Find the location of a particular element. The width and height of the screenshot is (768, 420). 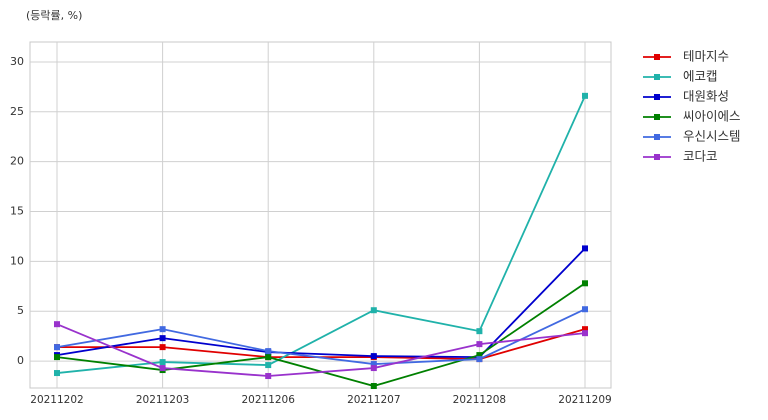

x-tick-label: 20211207 is located at coordinates (373, 400).